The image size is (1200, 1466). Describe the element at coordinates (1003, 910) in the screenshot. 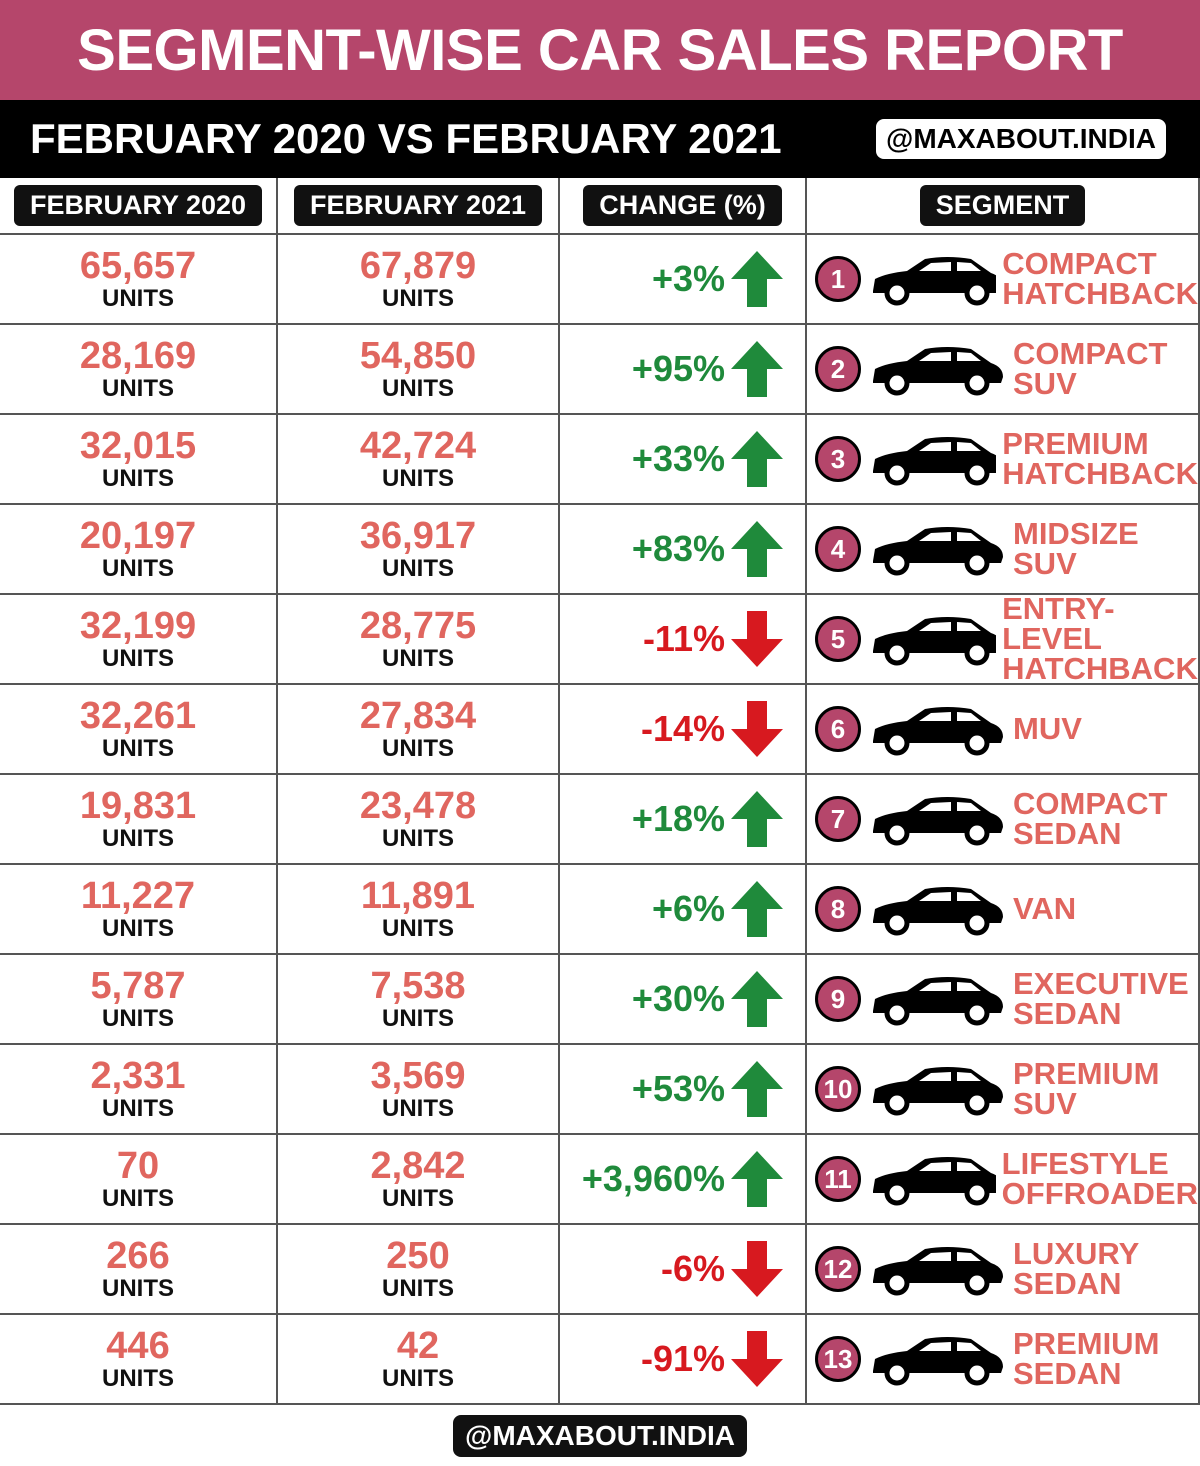

I see `segment-cell: 8 VAN` at that location.